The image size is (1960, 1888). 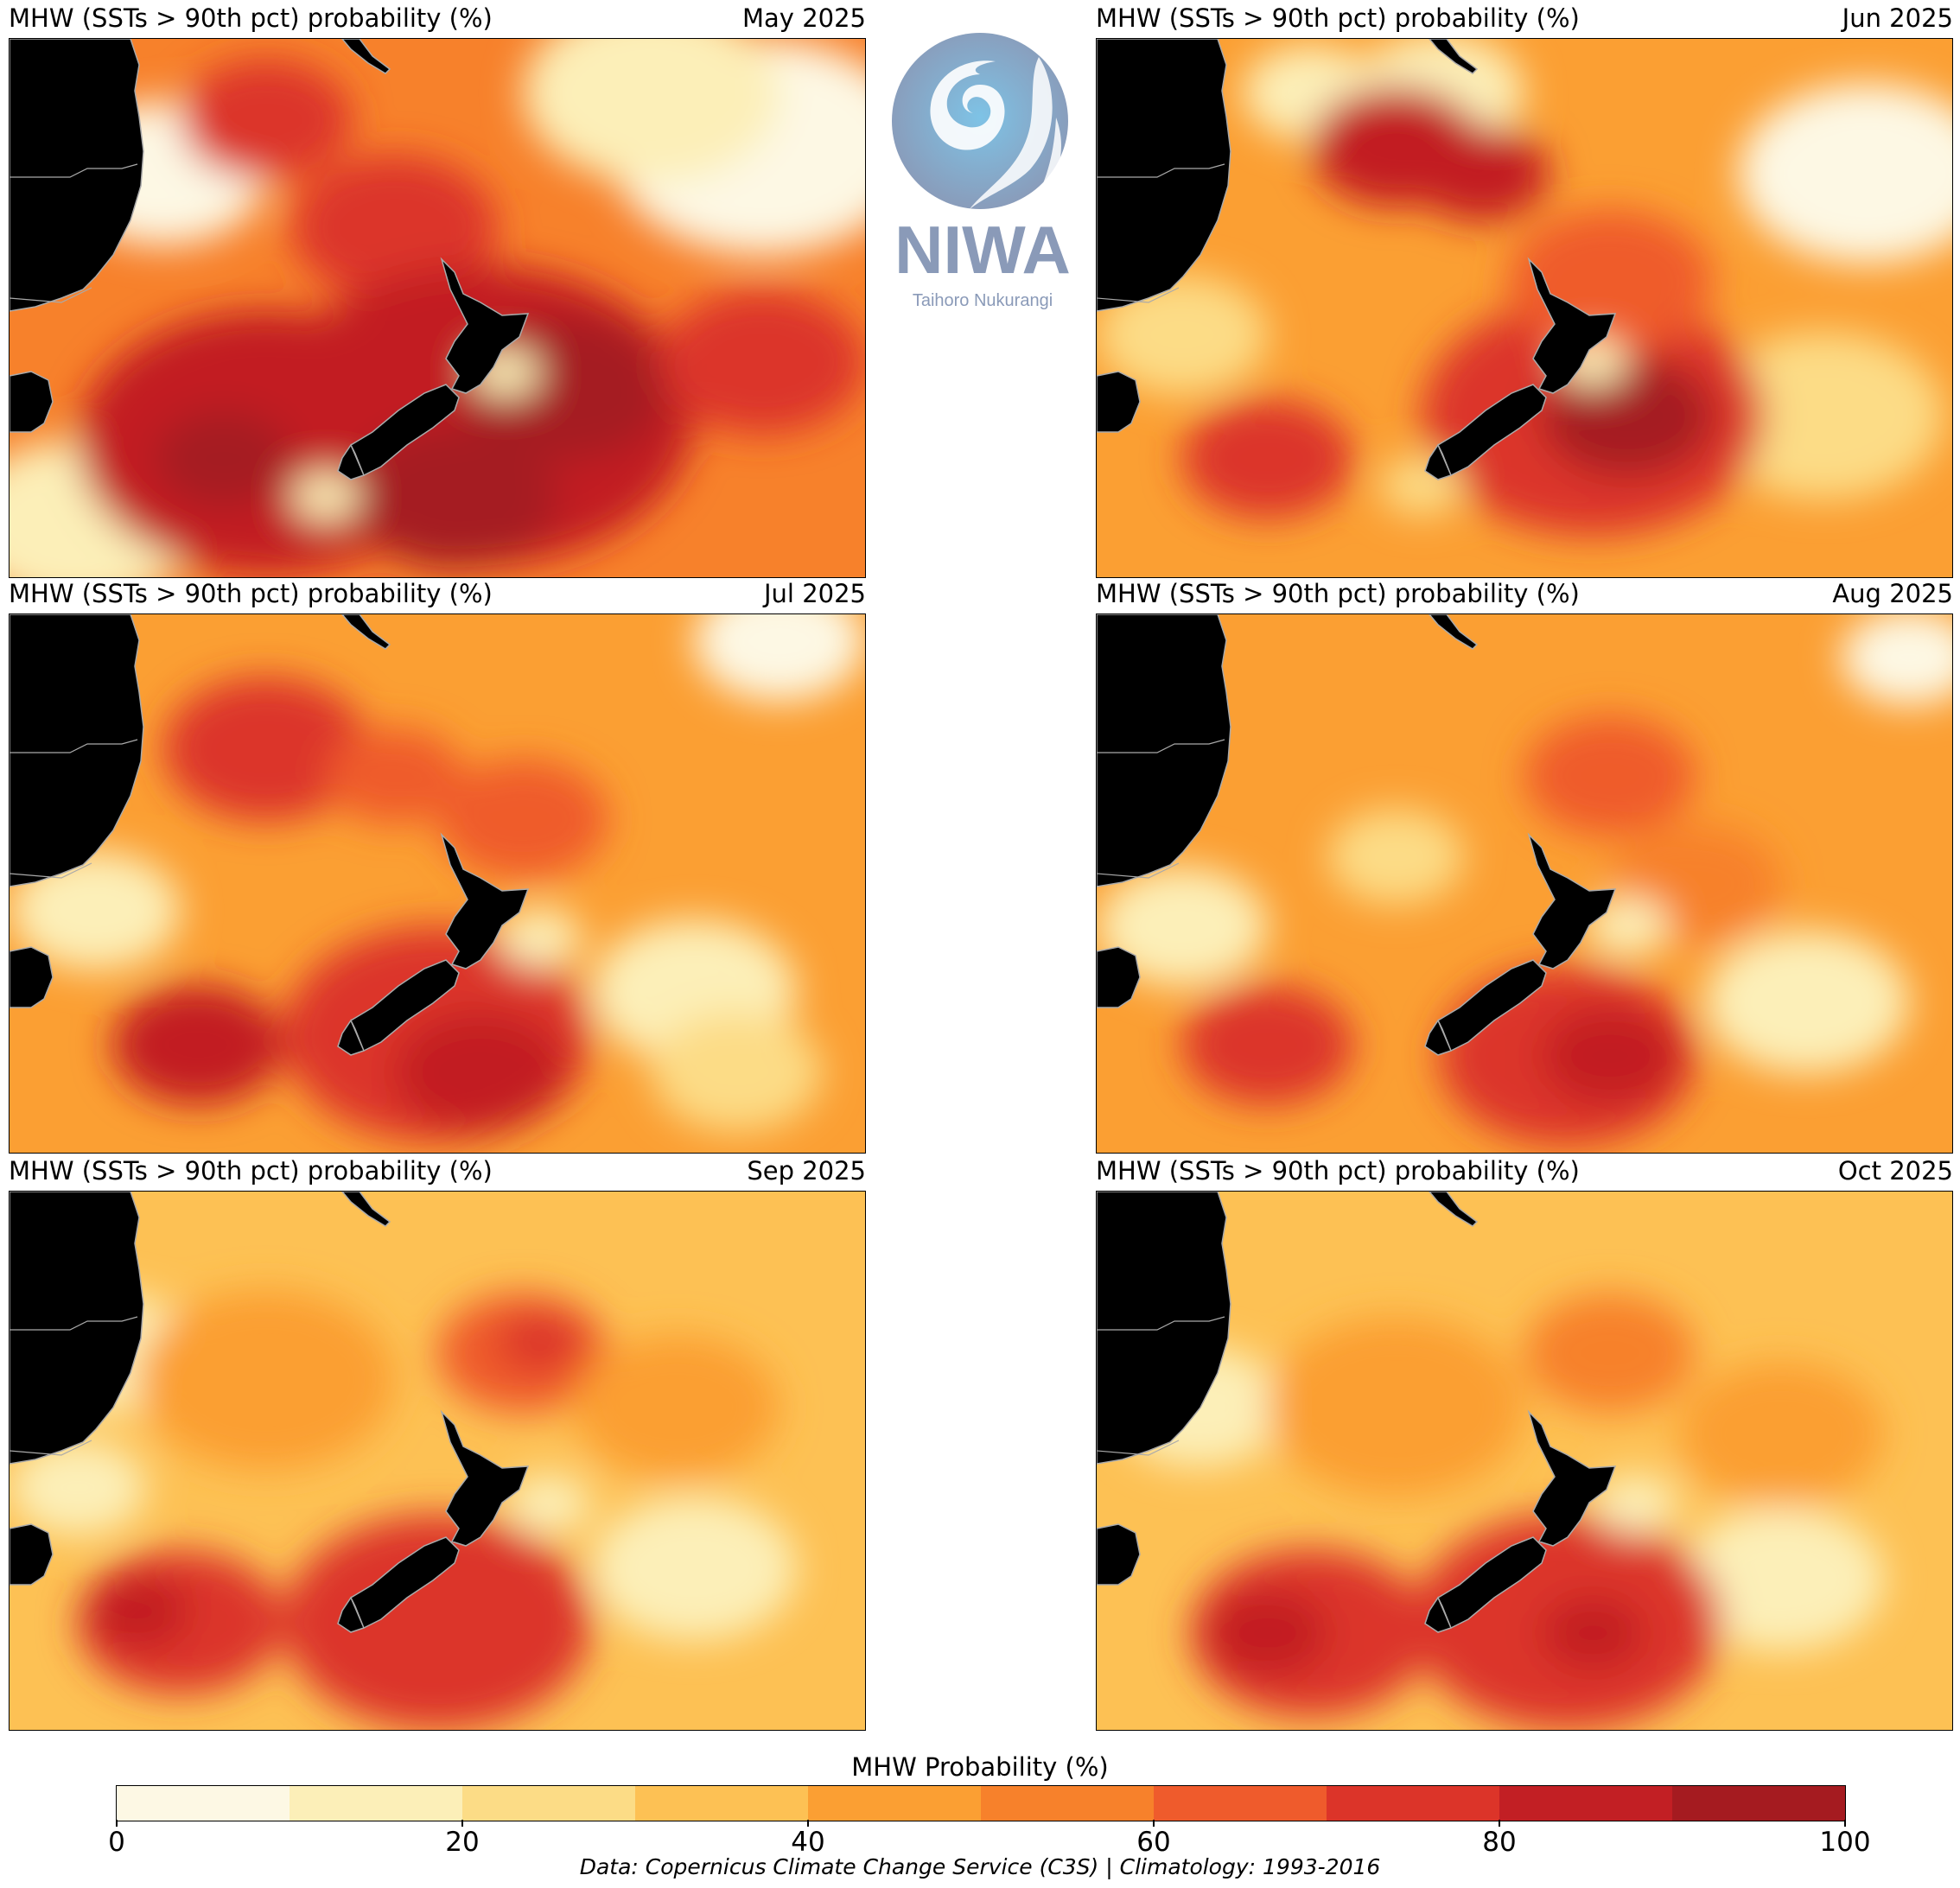 I want to click on map-jun, so click(x=1524, y=308).